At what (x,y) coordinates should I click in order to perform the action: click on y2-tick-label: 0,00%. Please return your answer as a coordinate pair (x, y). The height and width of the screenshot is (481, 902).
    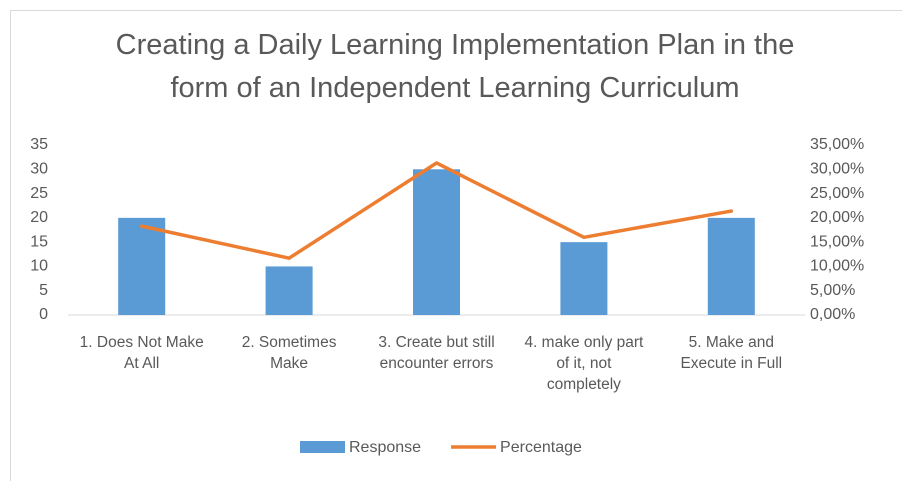
    Looking at the image, I should click on (832, 314).